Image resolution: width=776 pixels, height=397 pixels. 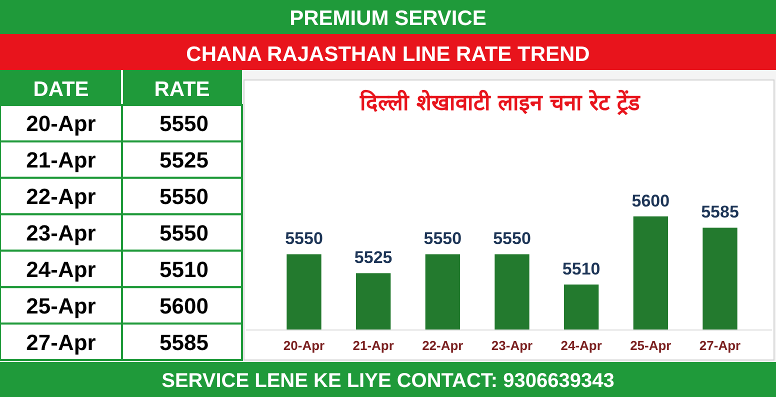 I want to click on x-tick-label: 22-Apr, so click(x=443, y=345).